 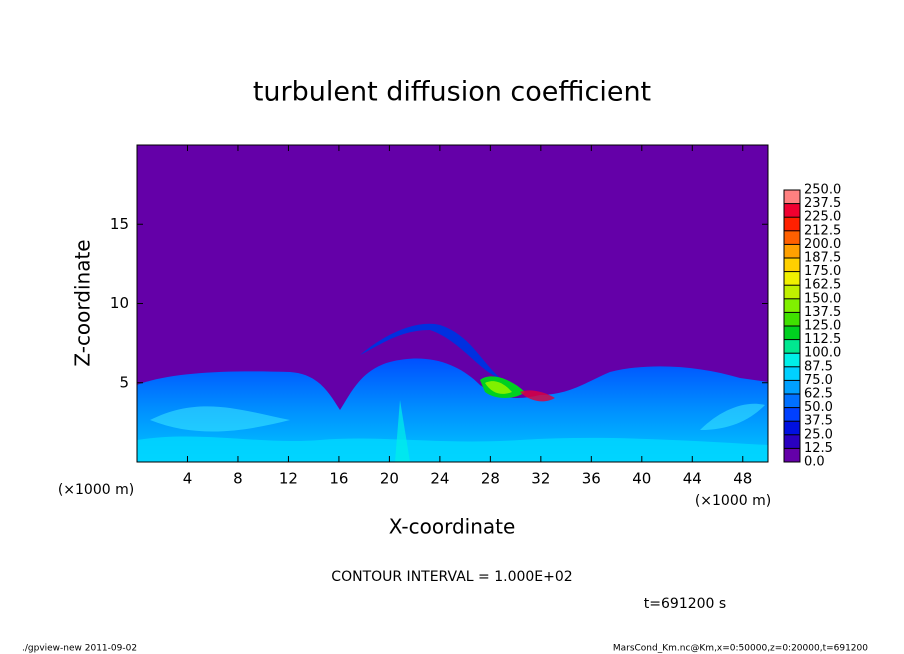 I want to click on x-tick-label: 48, so click(x=742, y=479).